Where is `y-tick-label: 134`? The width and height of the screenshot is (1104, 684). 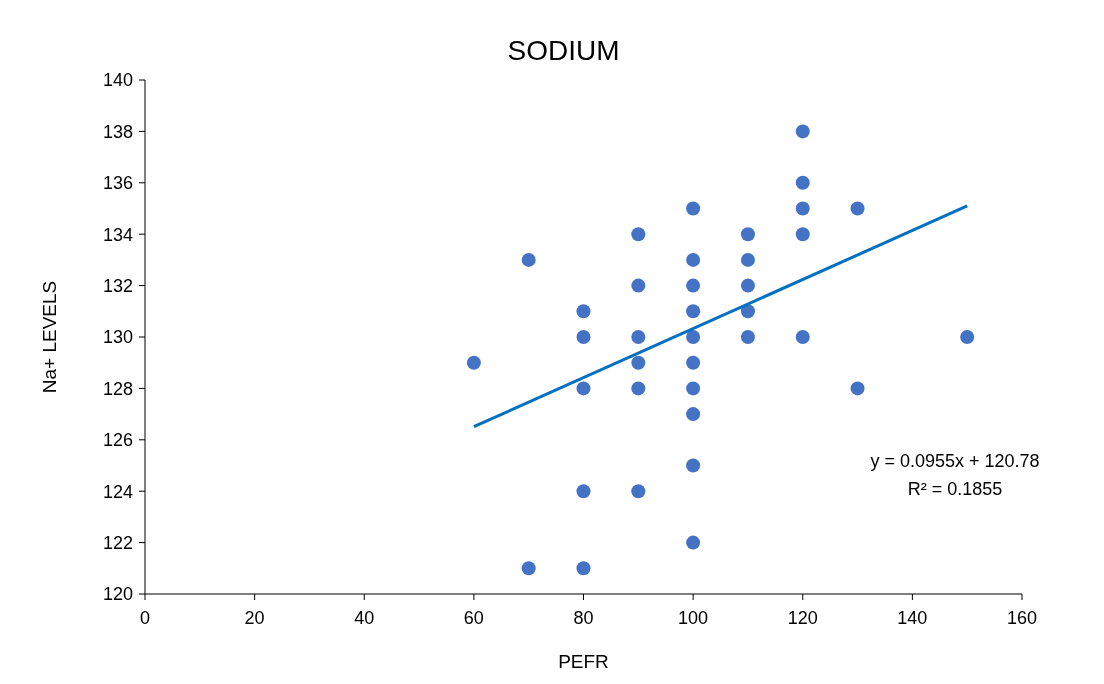
y-tick-label: 134 is located at coordinates (117, 234).